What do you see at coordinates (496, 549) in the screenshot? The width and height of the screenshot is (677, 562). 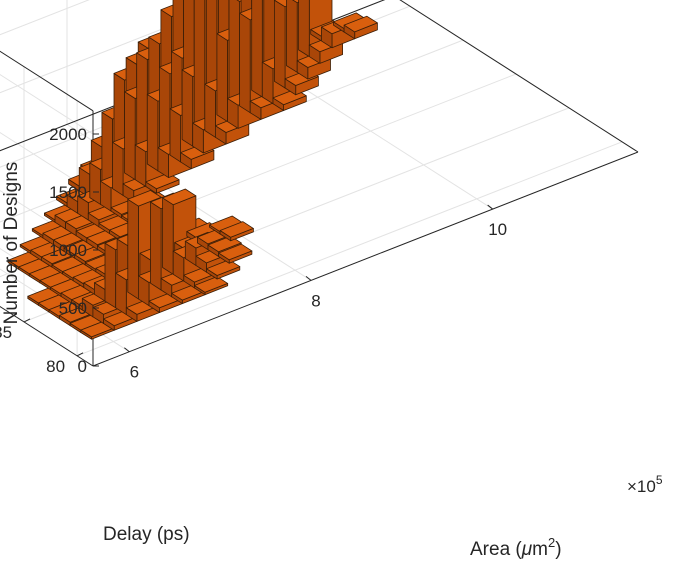 I see `x-axis-label-prefix: Area (` at bounding box center [496, 549].